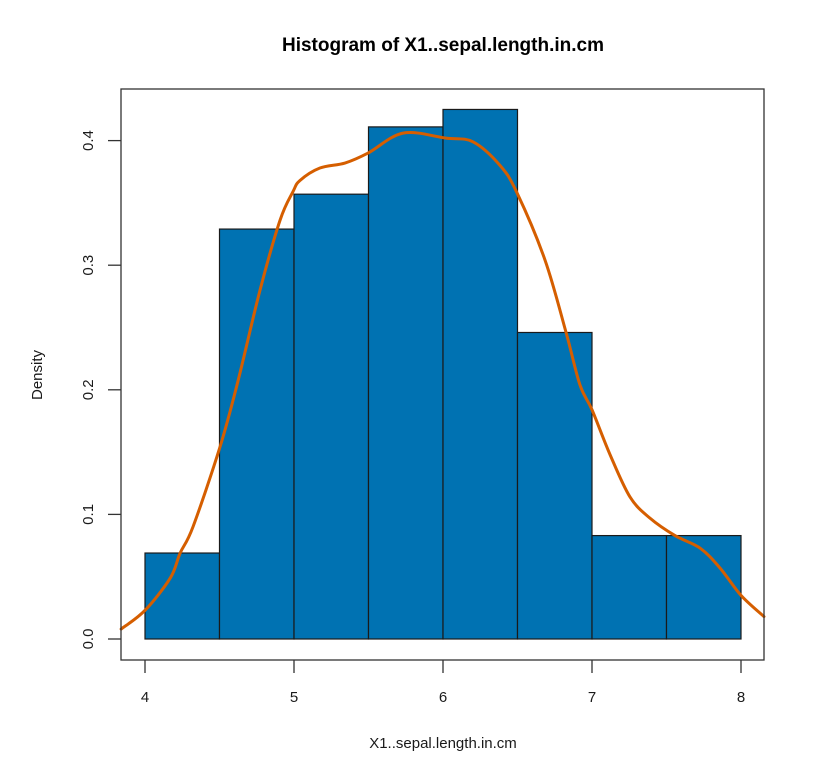  Describe the element at coordinates (443, 45) in the screenshot. I see `chart-title: Histogram of X1..sepal.length.in.cm` at that location.